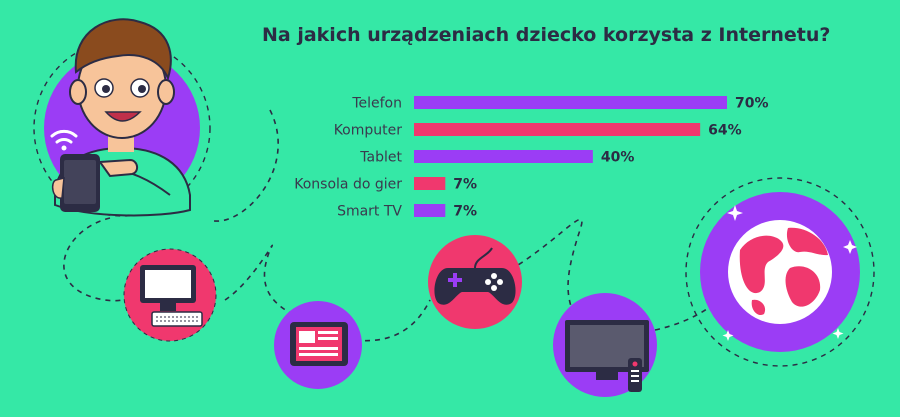 The width and height of the screenshot is (900, 417). Describe the element at coordinates (635, 375) in the screenshot. I see `remote-icon` at that location.